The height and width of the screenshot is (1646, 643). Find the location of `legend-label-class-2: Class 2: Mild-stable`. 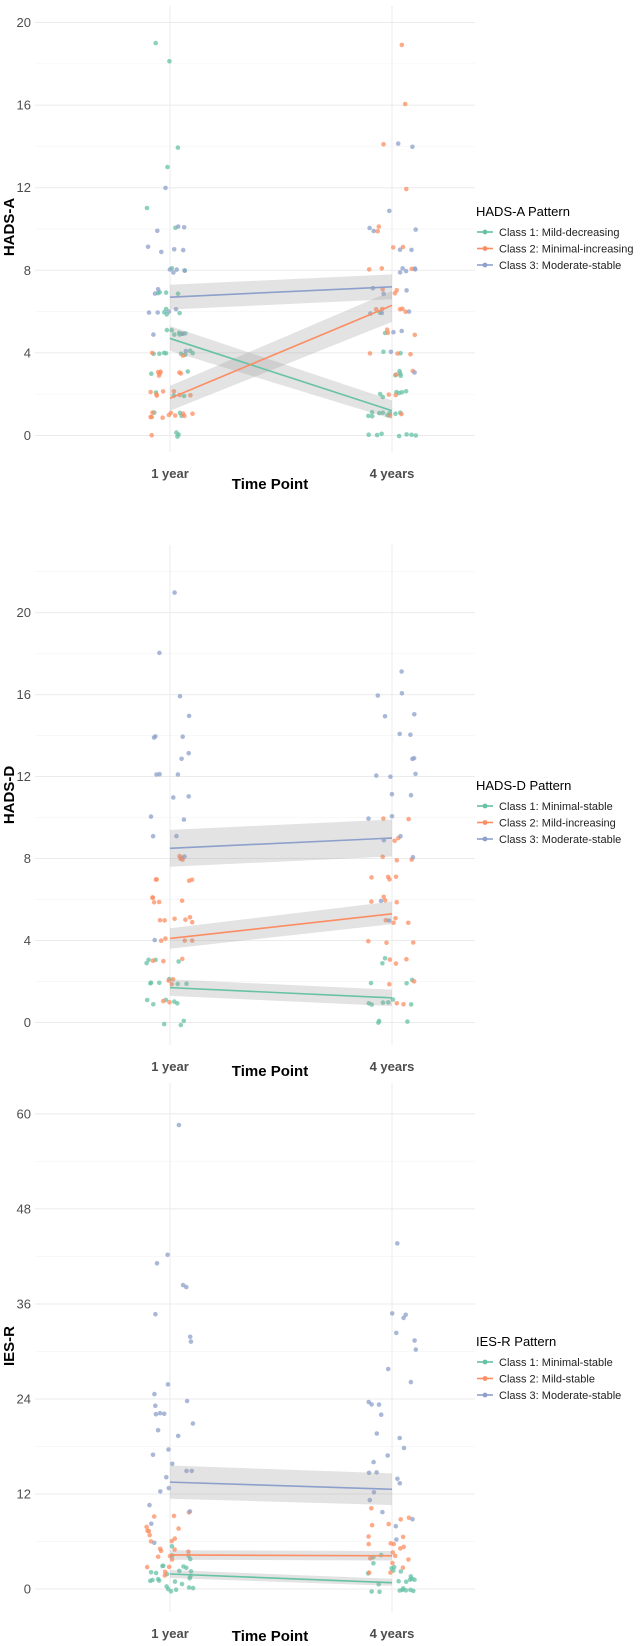

legend-label-class-2: Class 2: Mild-stable is located at coordinates (547, 1380).